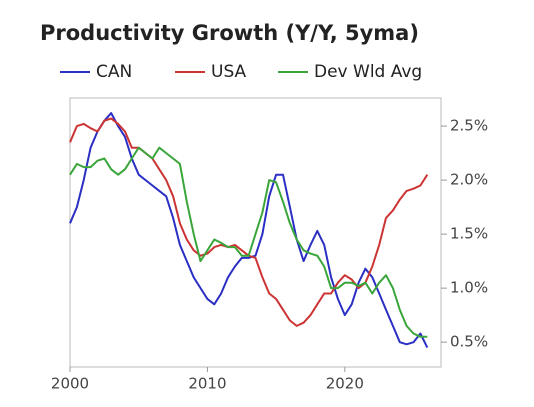  What do you see at coordinates (368, 72) in the screenshot?
I see `legend-label: Dev Wld Avg` at bounding box center [368, 72].